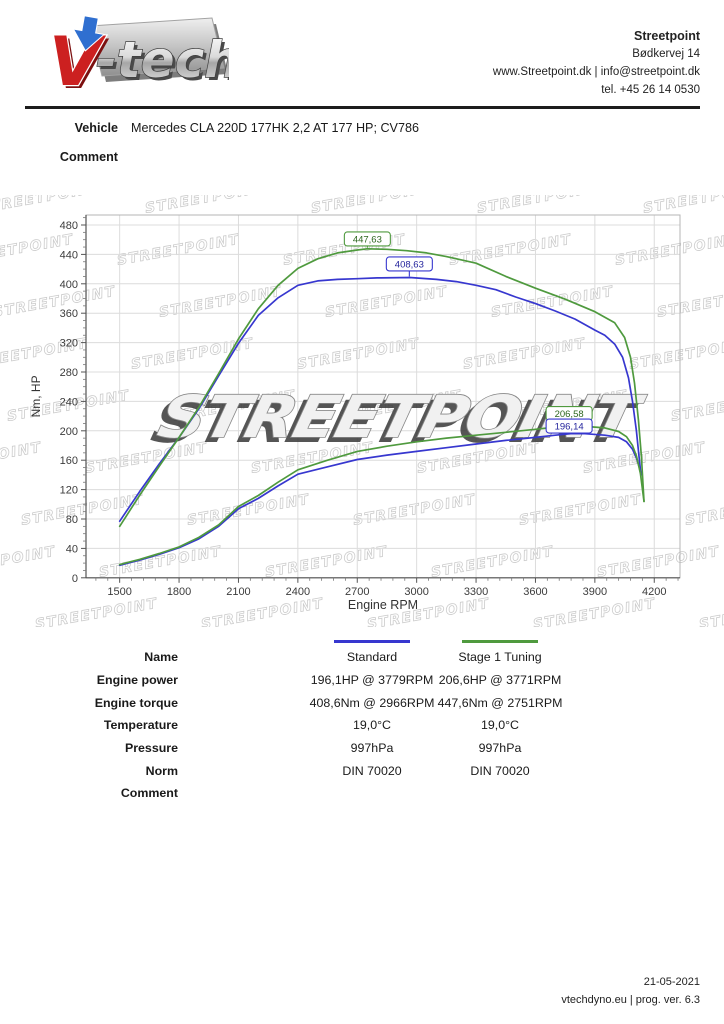  I want to click on comment-label: Comment, so click(88, 157).